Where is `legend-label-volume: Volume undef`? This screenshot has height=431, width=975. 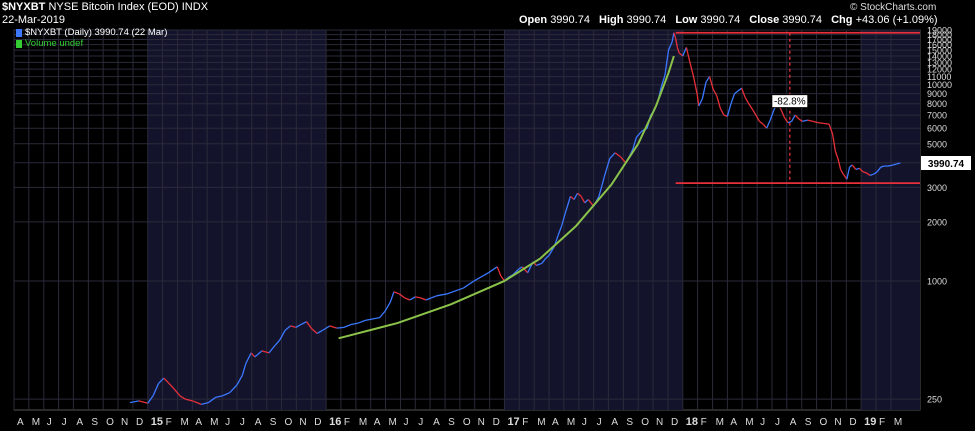 legend-label-volume: Volume undef is located at coordinates (54, 43).